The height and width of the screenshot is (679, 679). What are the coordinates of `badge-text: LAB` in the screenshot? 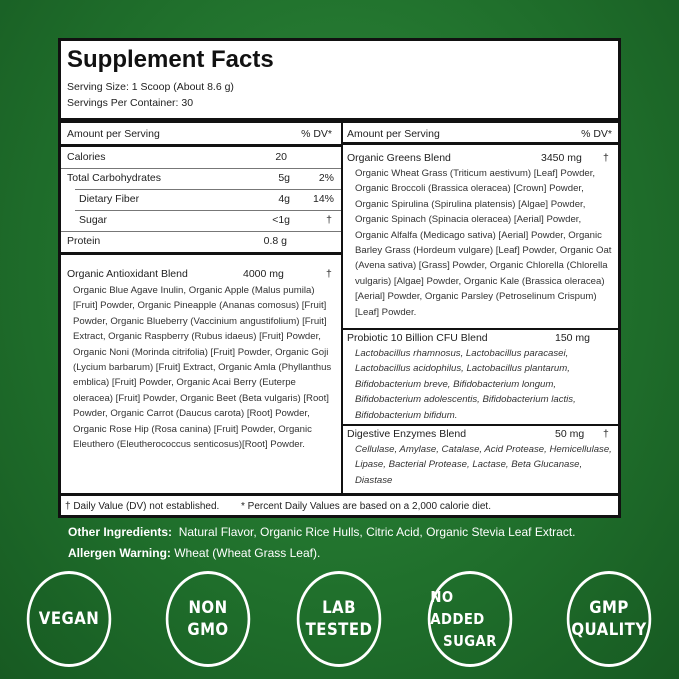 It's located at (339, 608).